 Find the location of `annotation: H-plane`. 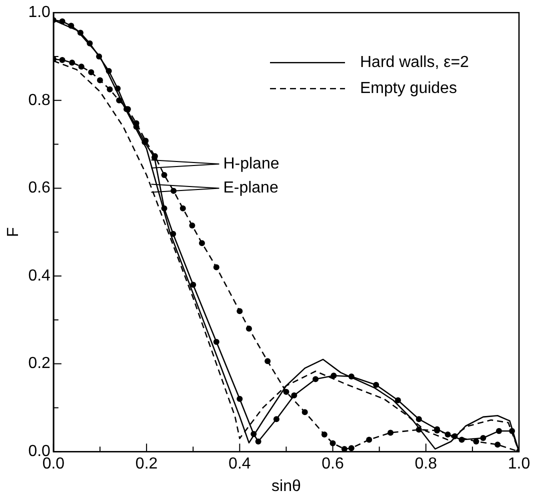

annotation: H-plane is located at coordinates (251, 163).